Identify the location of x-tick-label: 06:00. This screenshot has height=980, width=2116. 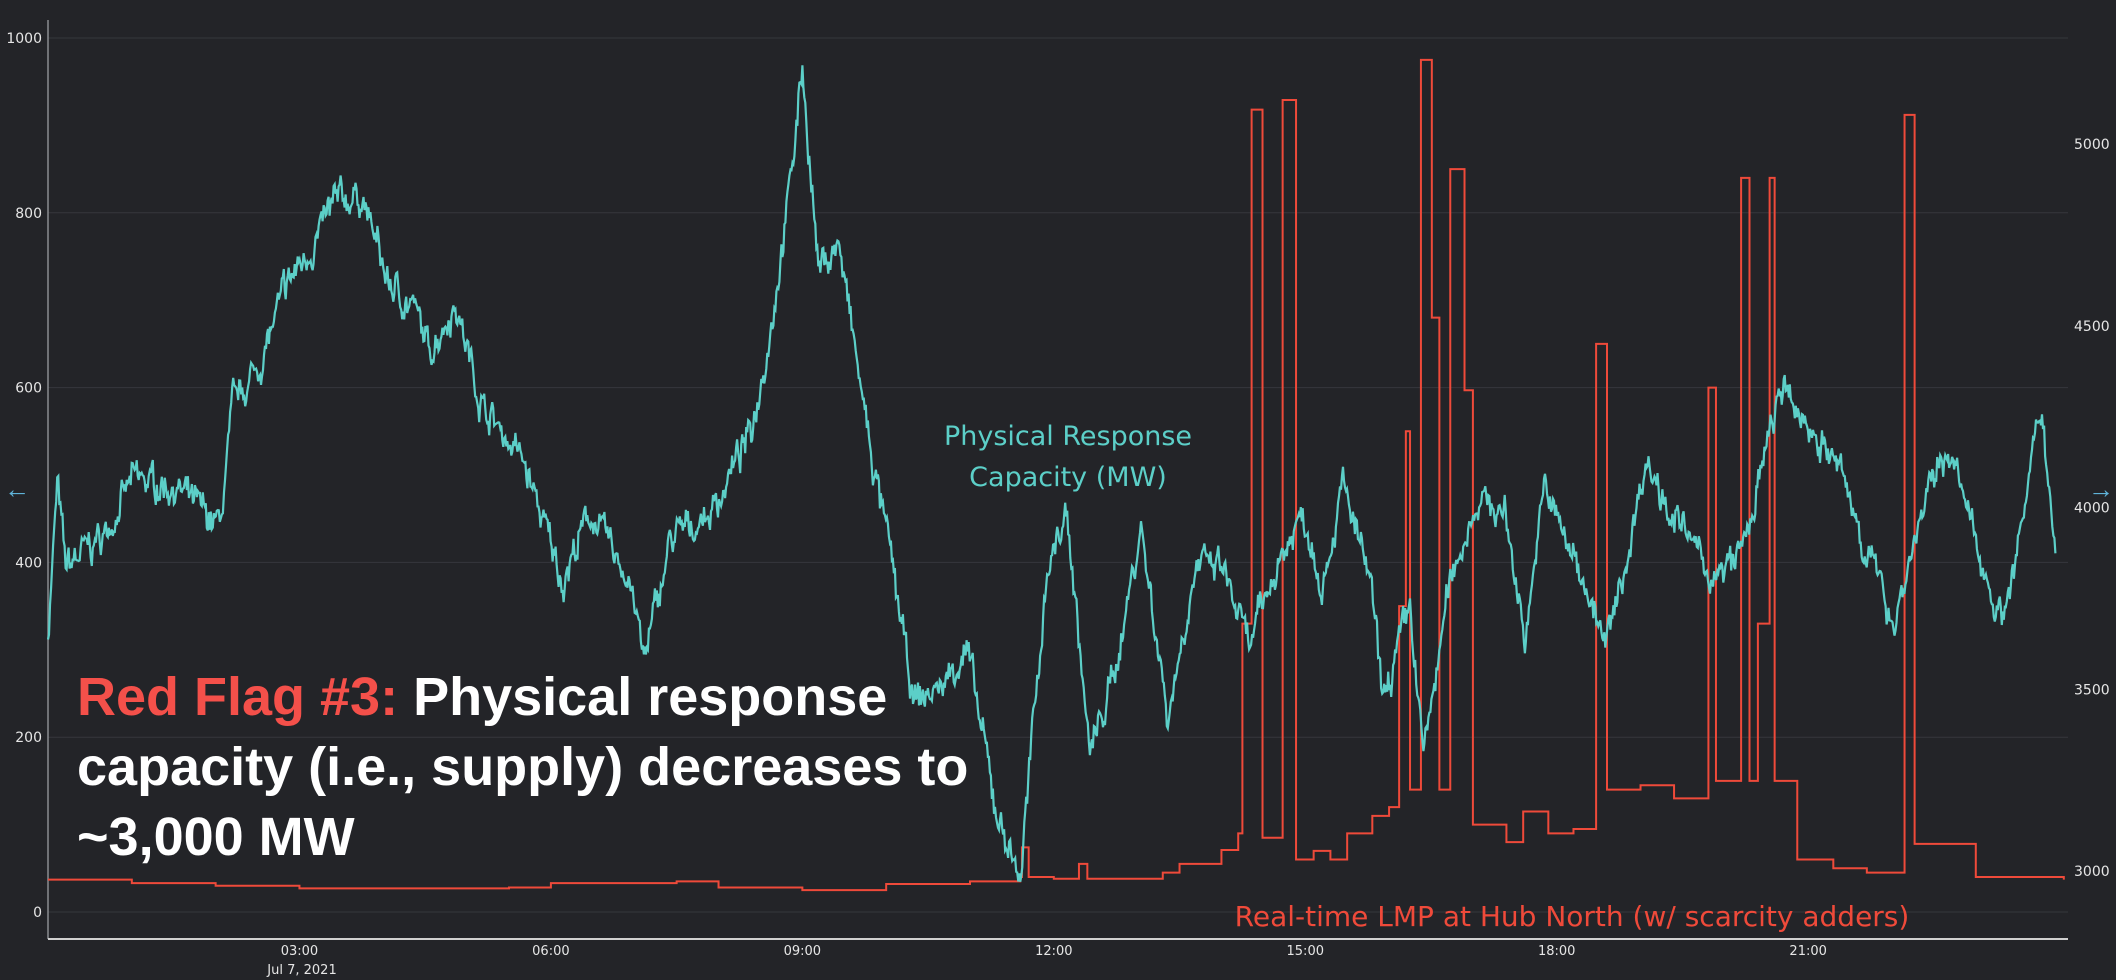
(550, 951).